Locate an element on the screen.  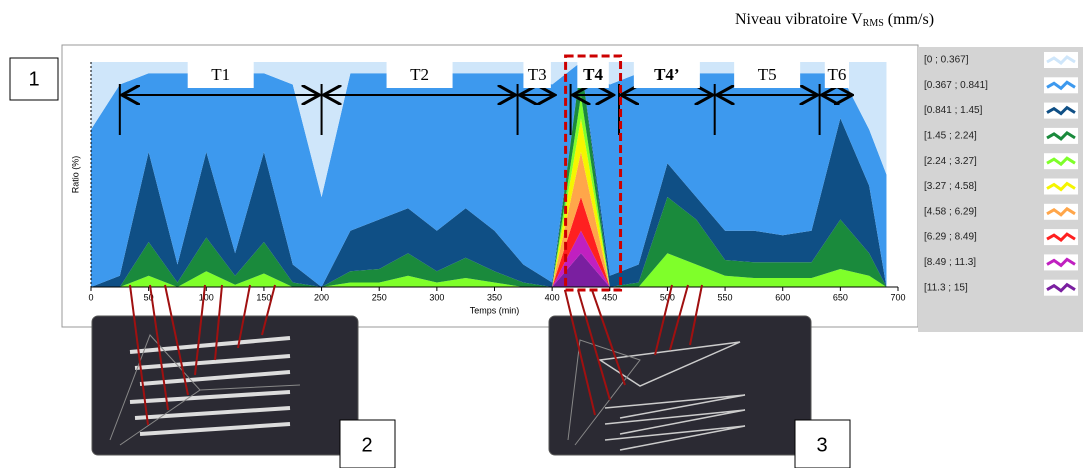
legend-title-text: Niveau vibratoire V is located at coordinates (799, 19).